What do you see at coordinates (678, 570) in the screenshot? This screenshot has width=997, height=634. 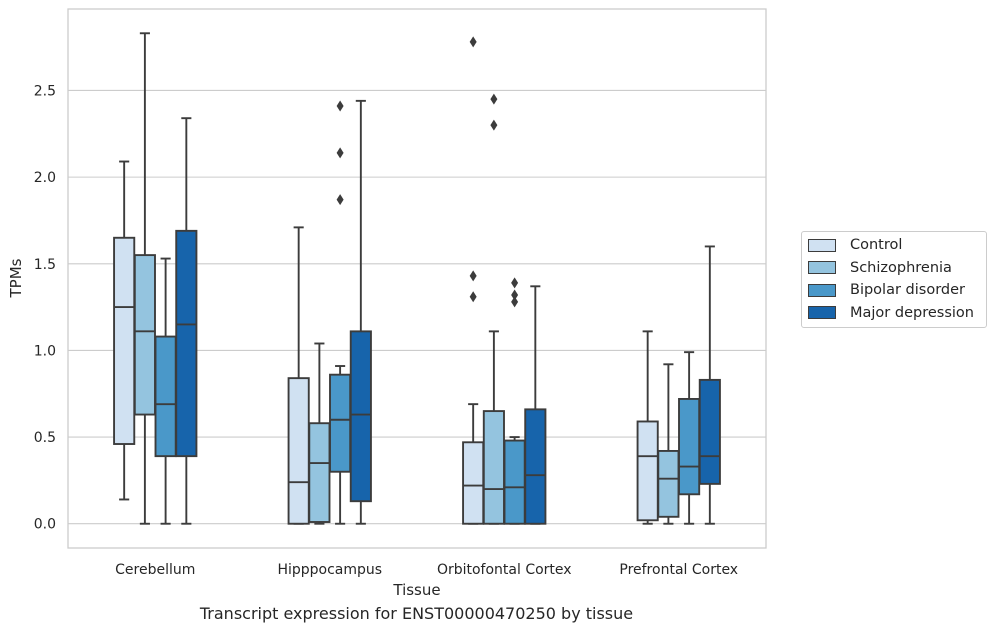 I see `x-tick-label: Prefrontal Cortex` at bounding box center [678, 570].